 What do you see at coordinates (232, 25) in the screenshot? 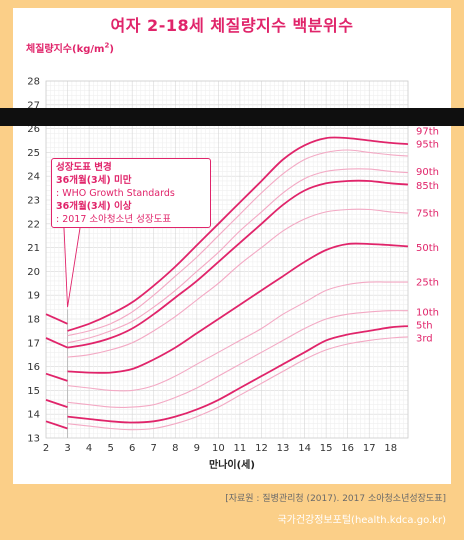
I see `chart-title: 여자 2-18세 체질량지수 백분위수` at bounding box center [232, 25].